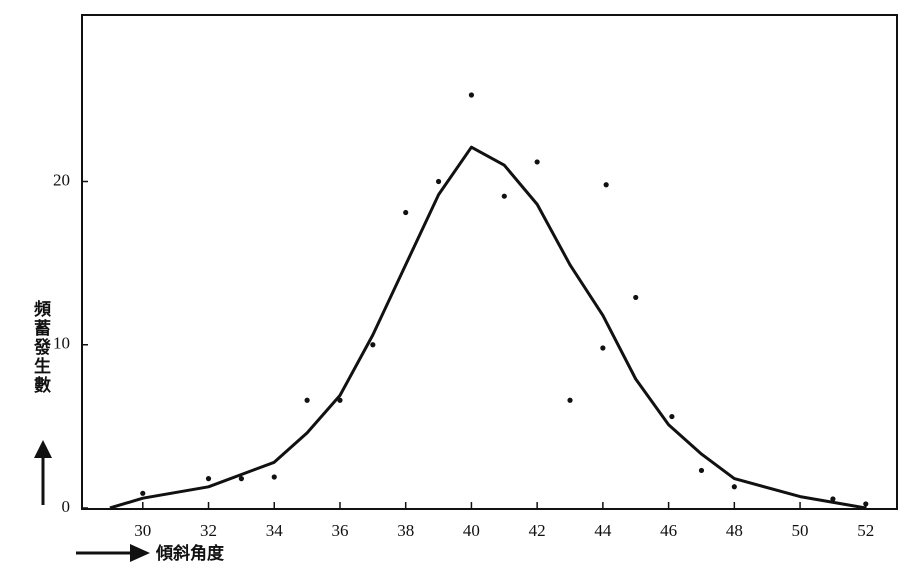  I want to click on x-tick-label: 30, so click(142, 530).